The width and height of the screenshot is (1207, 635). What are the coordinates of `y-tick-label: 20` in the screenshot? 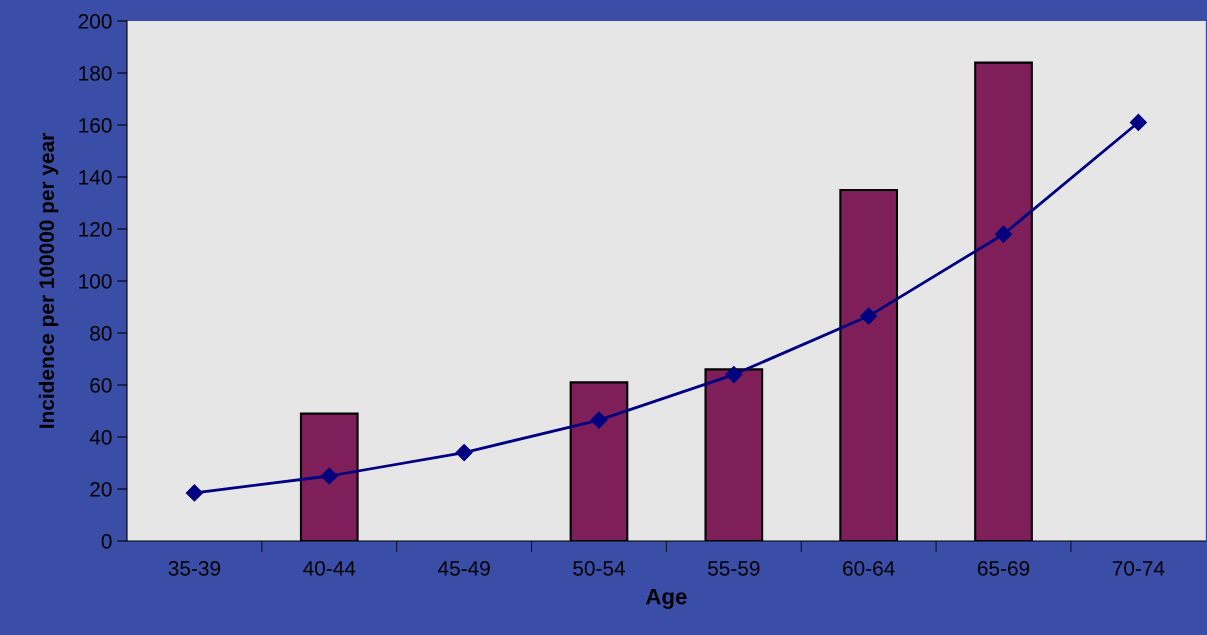 It's located at (101, 489).